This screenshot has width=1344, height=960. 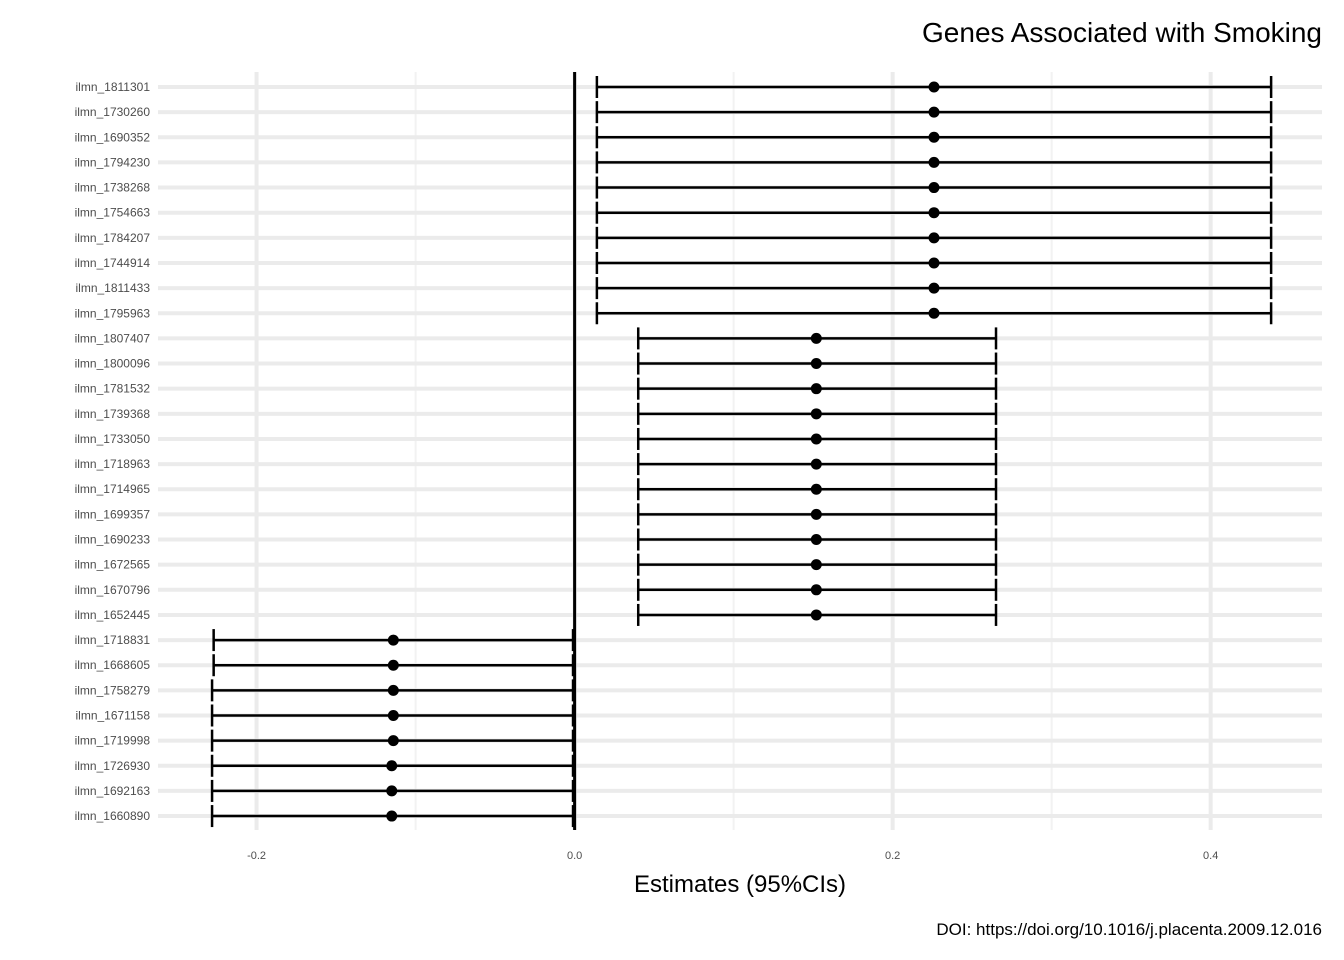 What do you see at coordinates (1122, 32) in the screenshot?
I see `chart-title: Genes Associated with Smoking` at bounding box center [1122, 32].